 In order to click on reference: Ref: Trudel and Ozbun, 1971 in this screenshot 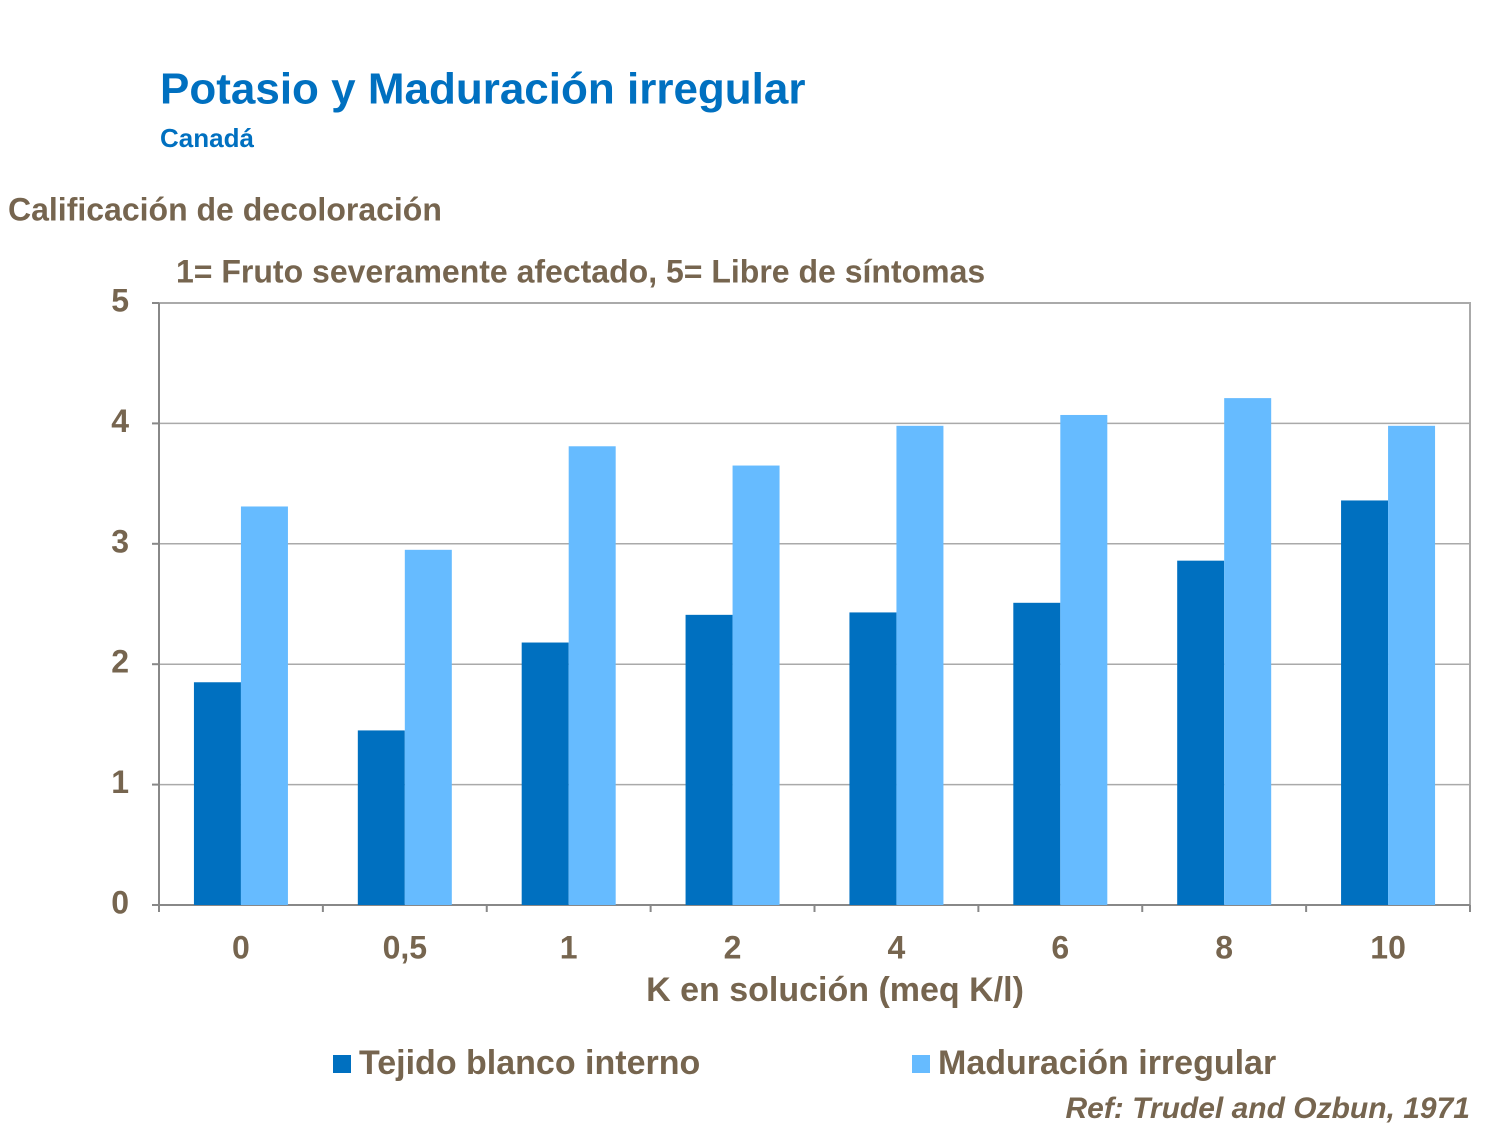, I will do `click(1267, 1108)`.